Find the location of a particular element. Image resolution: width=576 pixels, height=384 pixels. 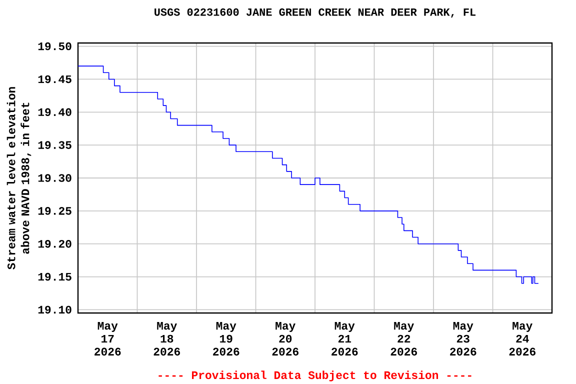

y-tick-label: 19.35 is located at coordinates (55, 145).